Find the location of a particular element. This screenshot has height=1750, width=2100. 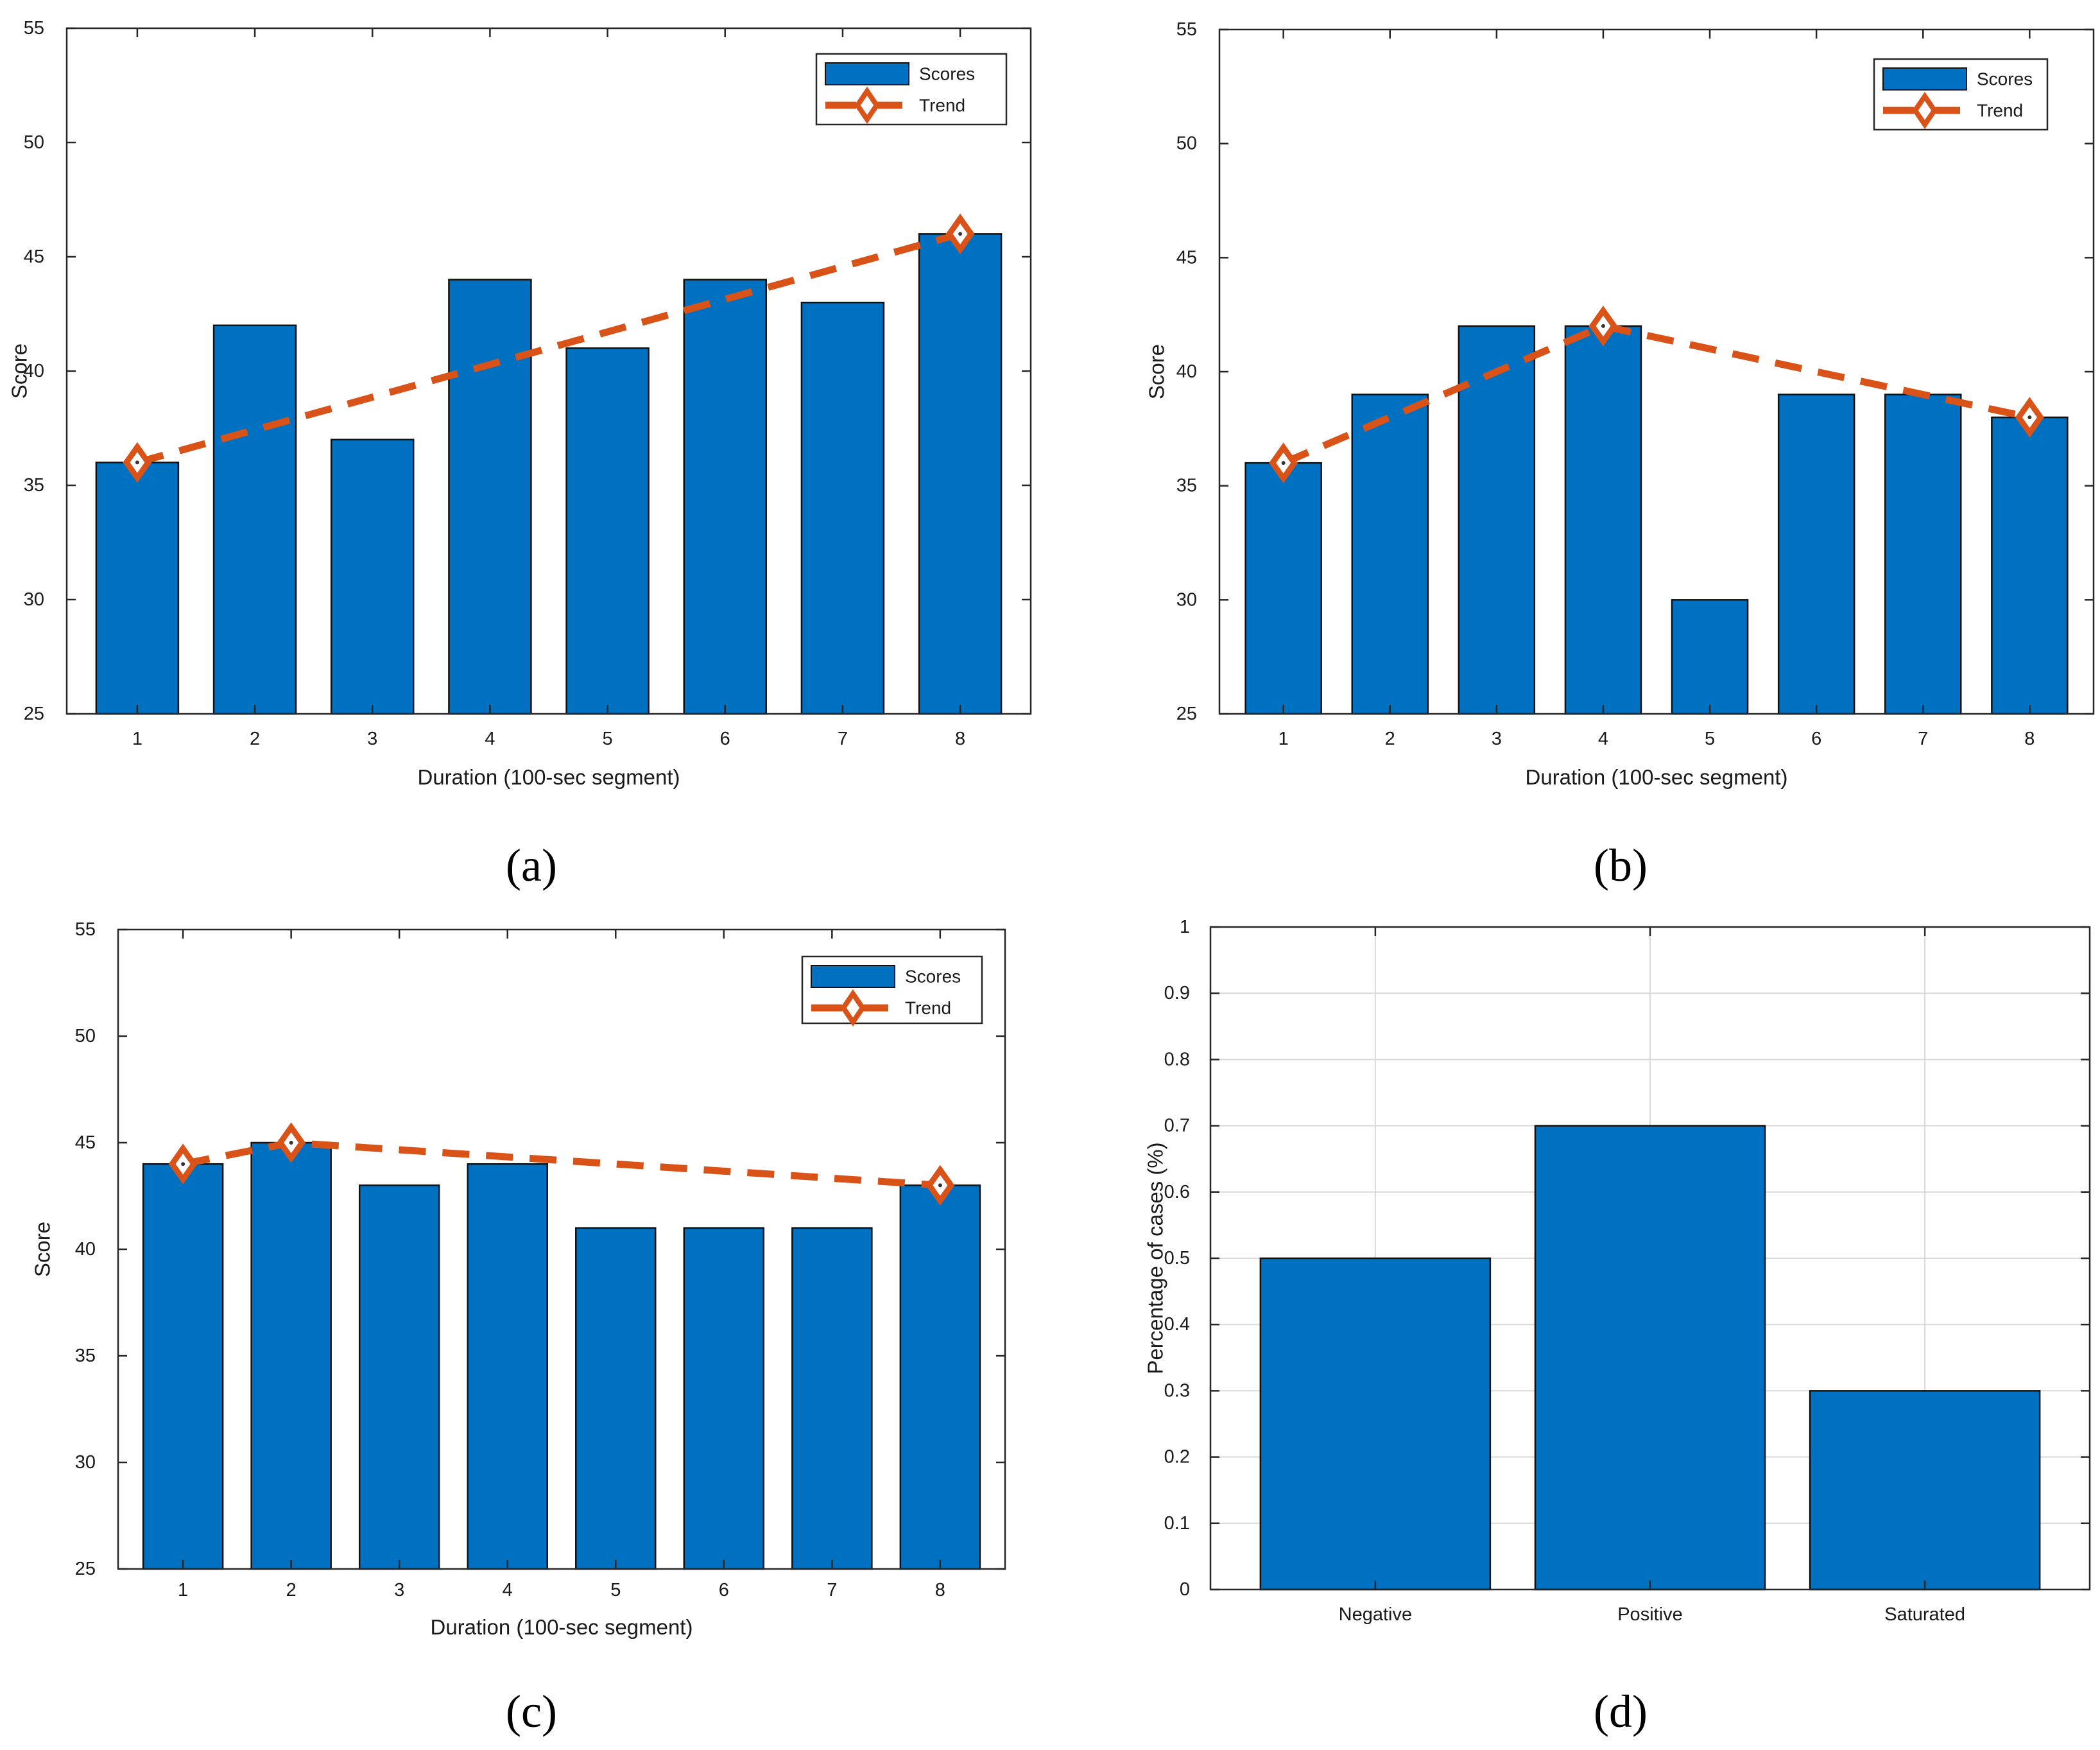

y-axis-title: Score is located at coordinates (43, 1249).